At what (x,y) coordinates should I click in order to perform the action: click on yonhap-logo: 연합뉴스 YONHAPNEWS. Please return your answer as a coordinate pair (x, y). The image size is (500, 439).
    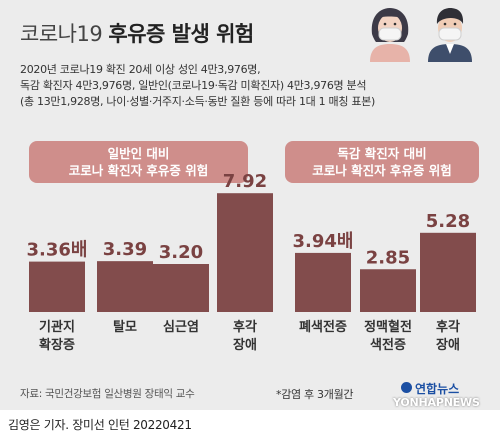
    Looking at the image, I should click on (445, 395).